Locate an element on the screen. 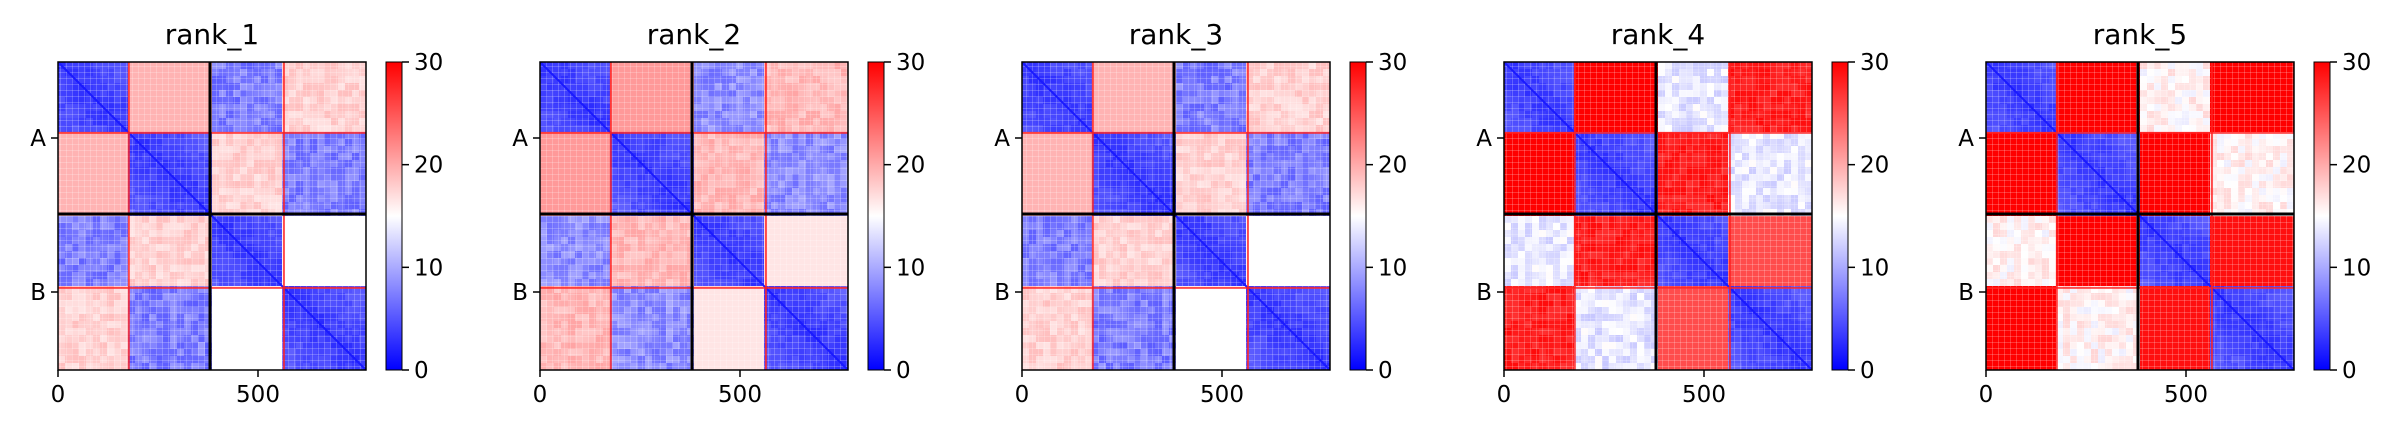  panel-title: rank_3 is located at coordinates (1176, 34).